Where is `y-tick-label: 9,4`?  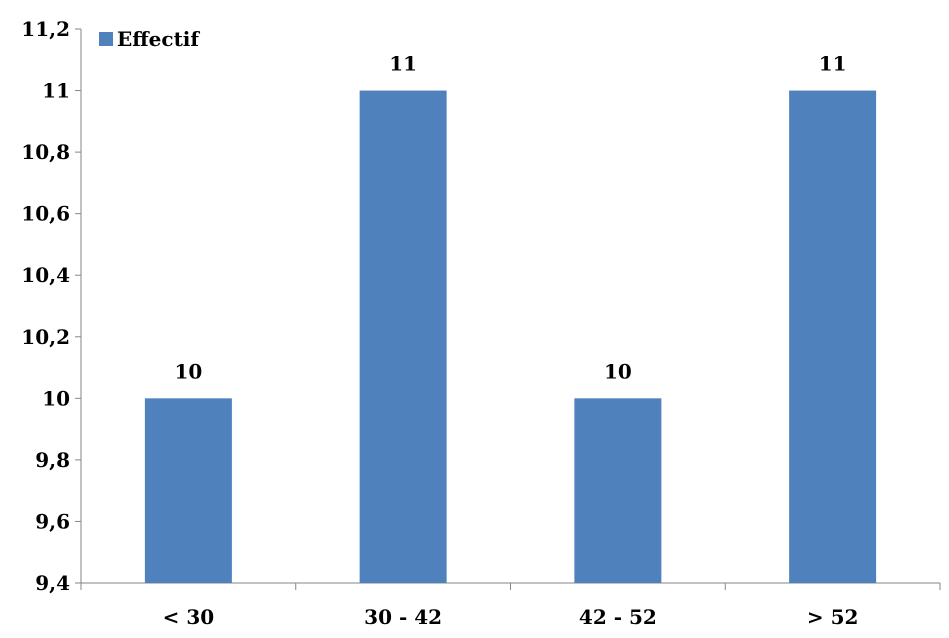
y-tick-label: 9,4 is located at coordinates (52, 583).